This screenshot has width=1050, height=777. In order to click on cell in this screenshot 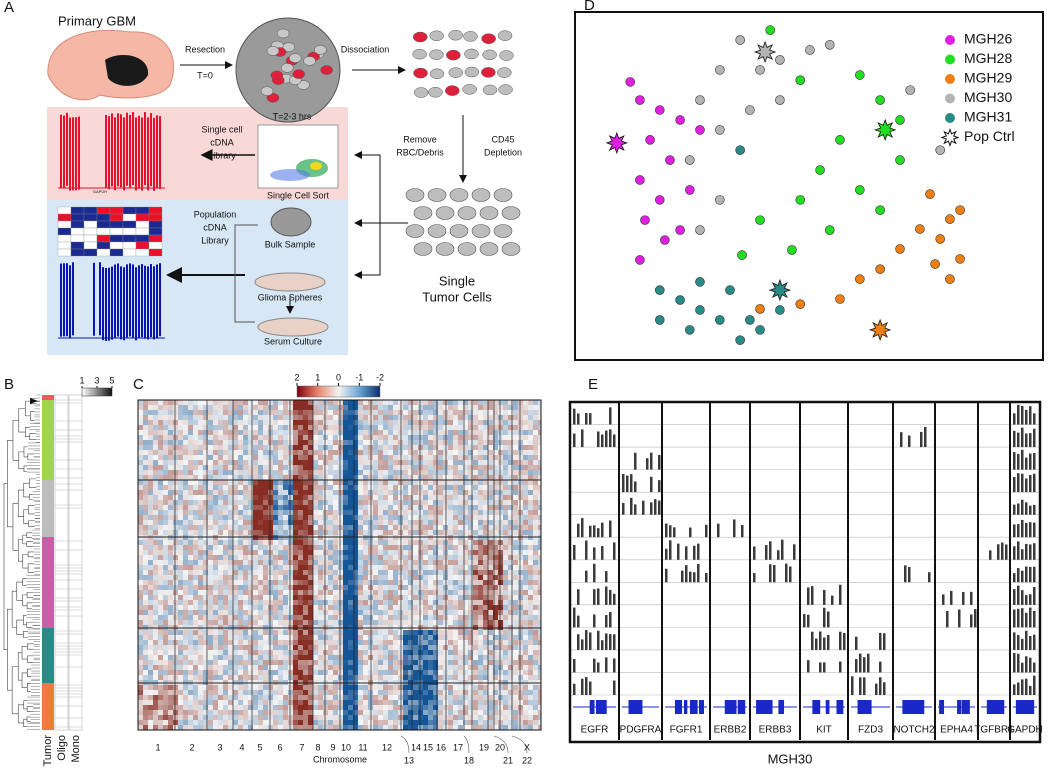, I will do `click(435, 92)`.